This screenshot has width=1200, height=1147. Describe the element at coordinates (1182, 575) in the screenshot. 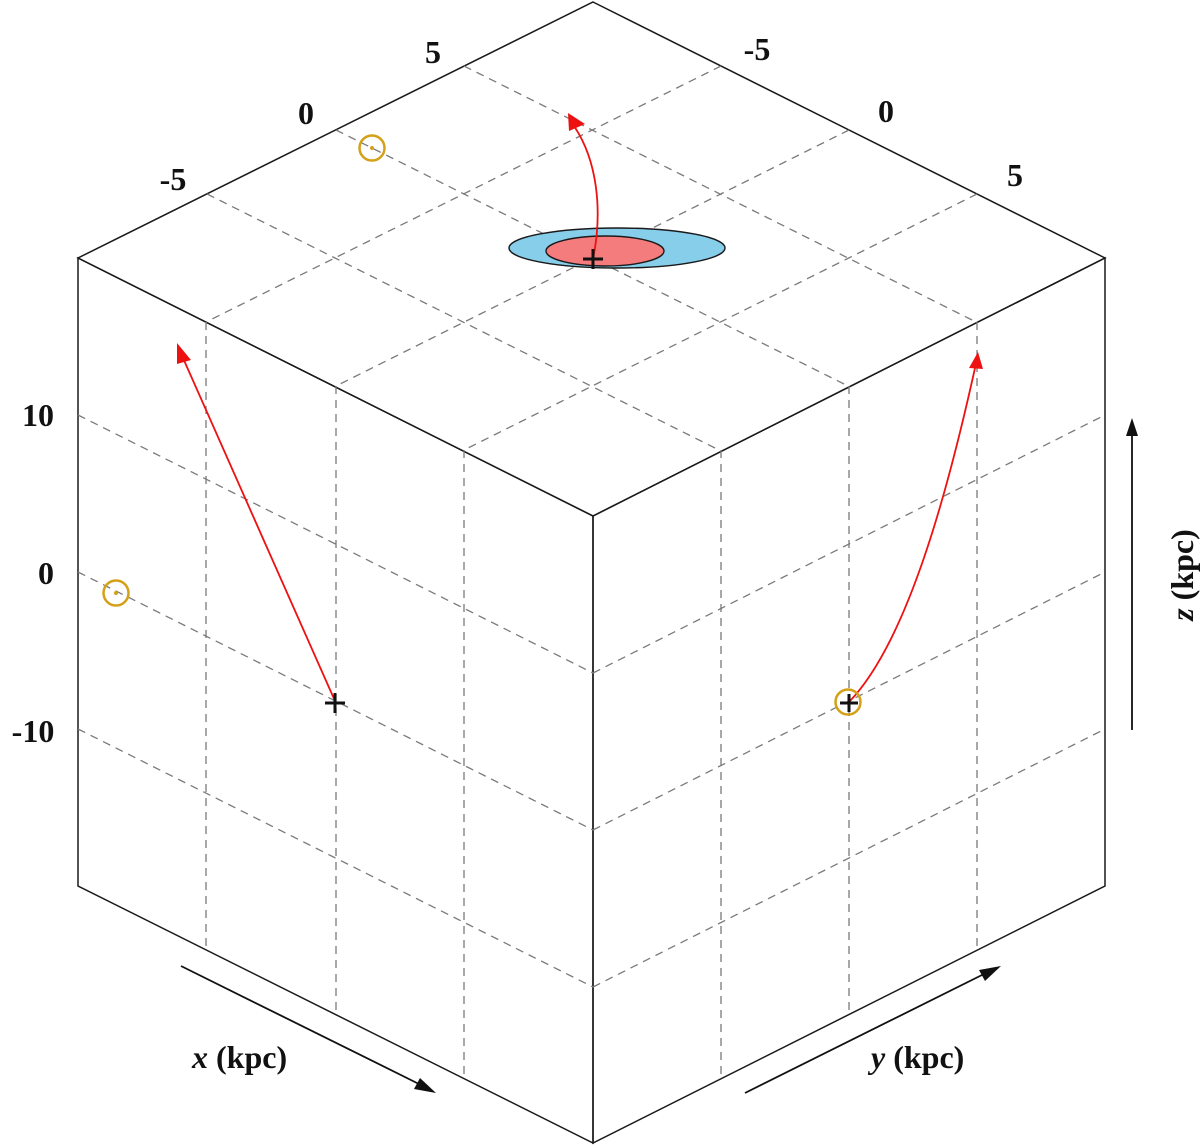

I see `z-axis-label: z (kpc)` at that location.